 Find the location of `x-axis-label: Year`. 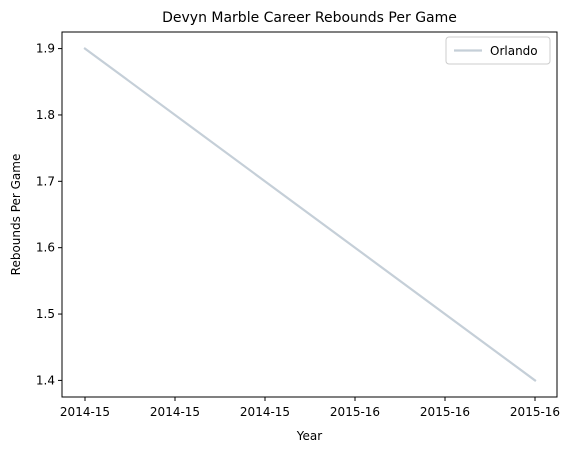

x-axis-label: Year is located at coordinates (309, 436).